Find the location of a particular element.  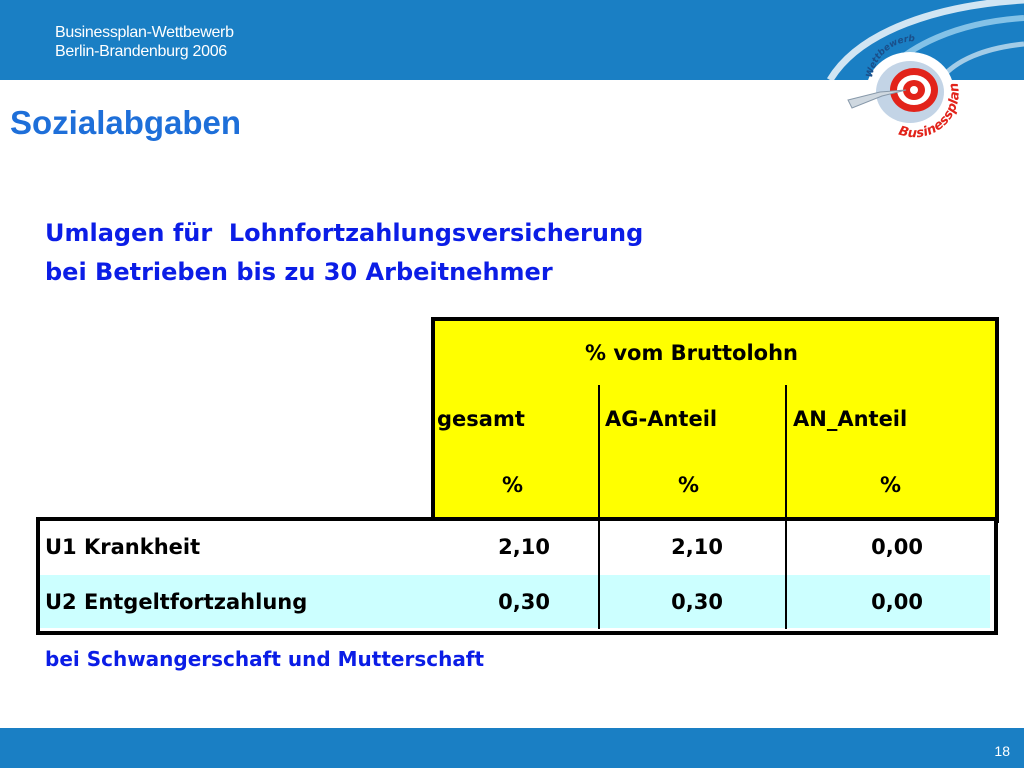

slide-title: Sozialabgaben is located at coordinates (126, 122).